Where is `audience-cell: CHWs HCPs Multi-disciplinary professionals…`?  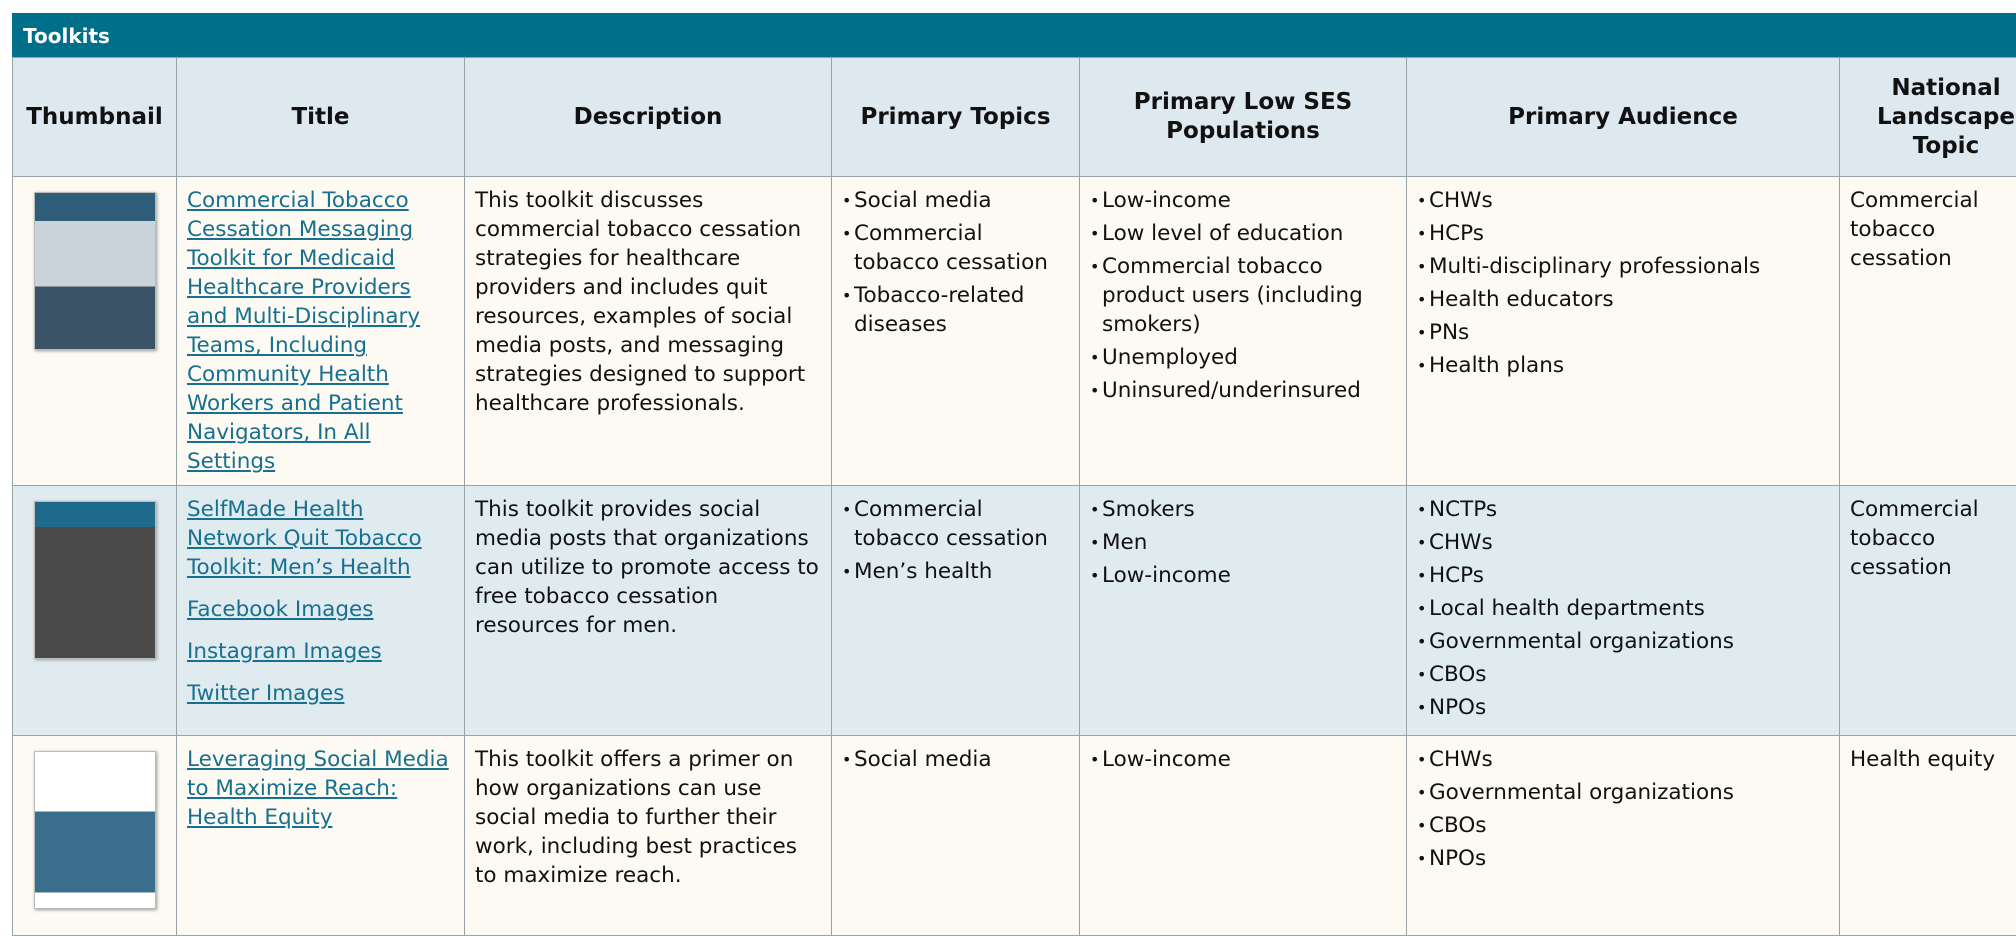 audience-cell: CHWs HCPs Multi-disciplinary professionals… is located at coordinates (1623, 331).